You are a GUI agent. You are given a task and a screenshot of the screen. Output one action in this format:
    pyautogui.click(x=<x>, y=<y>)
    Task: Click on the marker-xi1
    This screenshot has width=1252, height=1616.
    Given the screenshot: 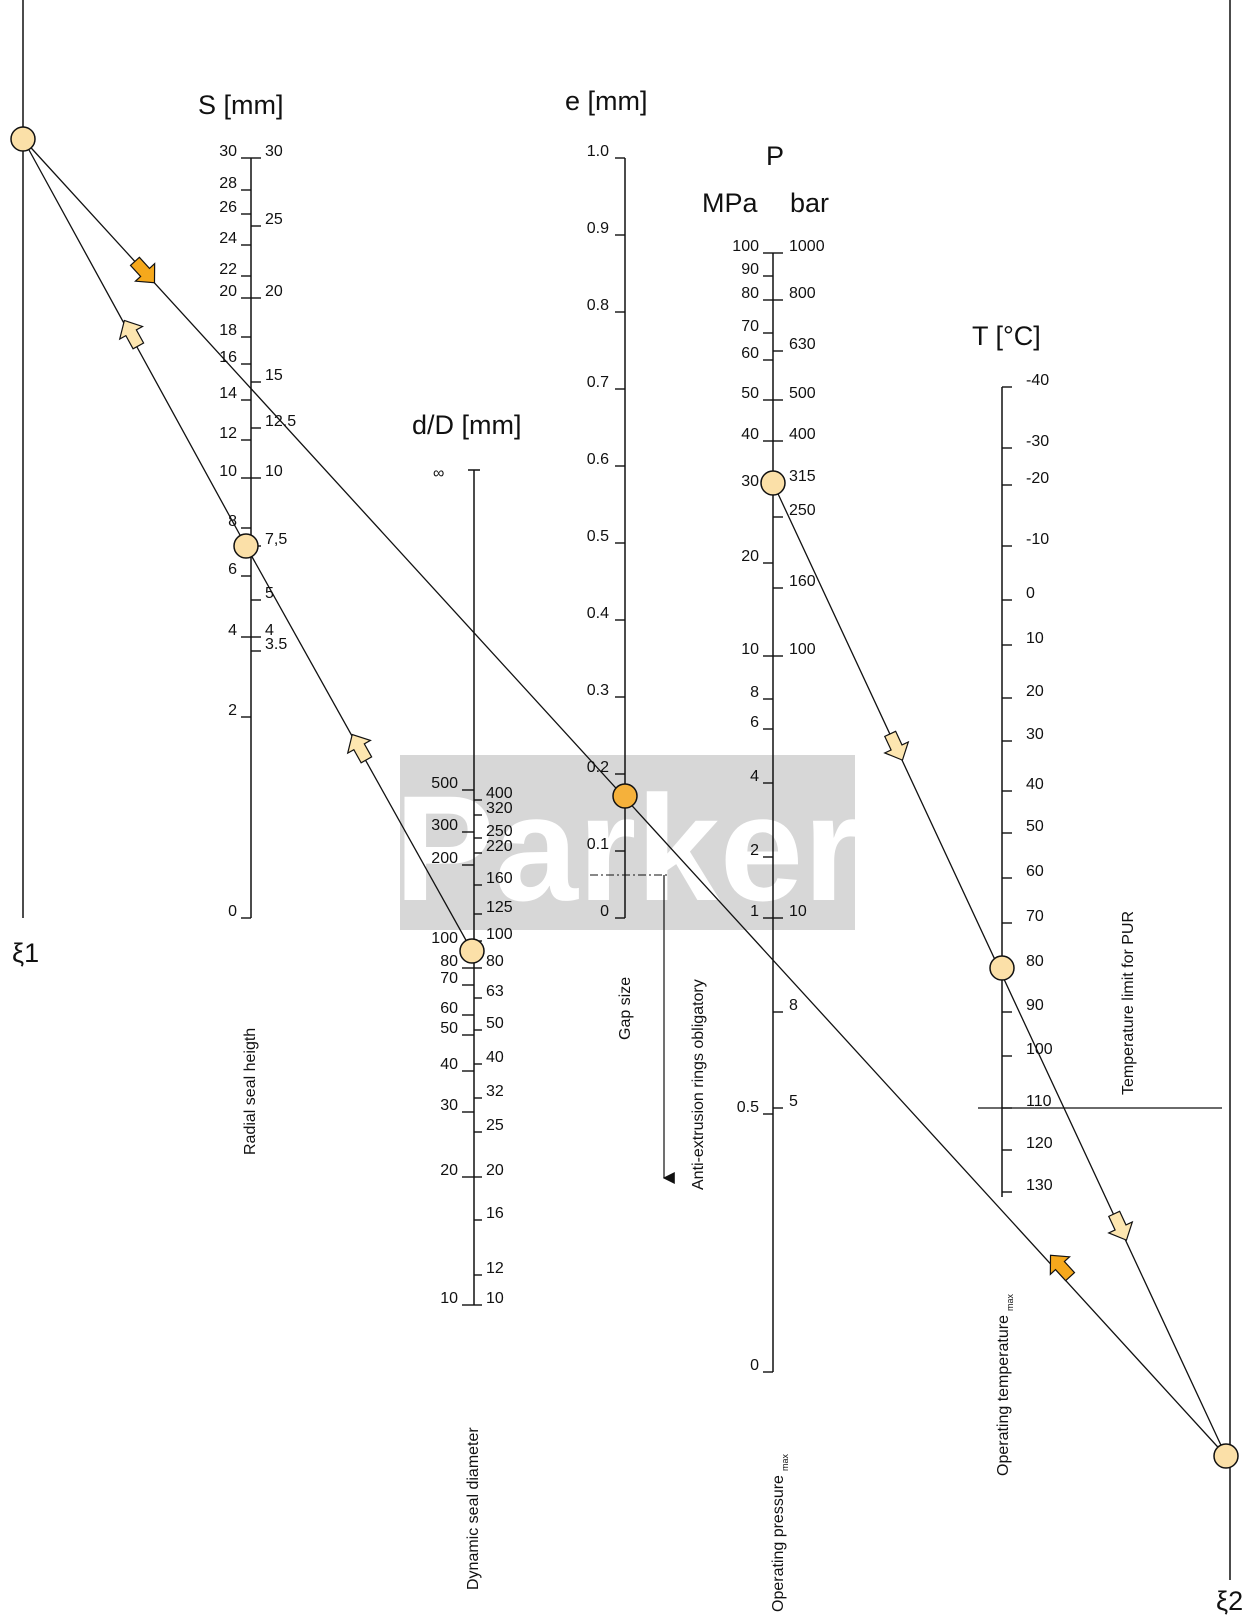 What is the action you would take?
    pyautogui.click(x=23, y=139)
    